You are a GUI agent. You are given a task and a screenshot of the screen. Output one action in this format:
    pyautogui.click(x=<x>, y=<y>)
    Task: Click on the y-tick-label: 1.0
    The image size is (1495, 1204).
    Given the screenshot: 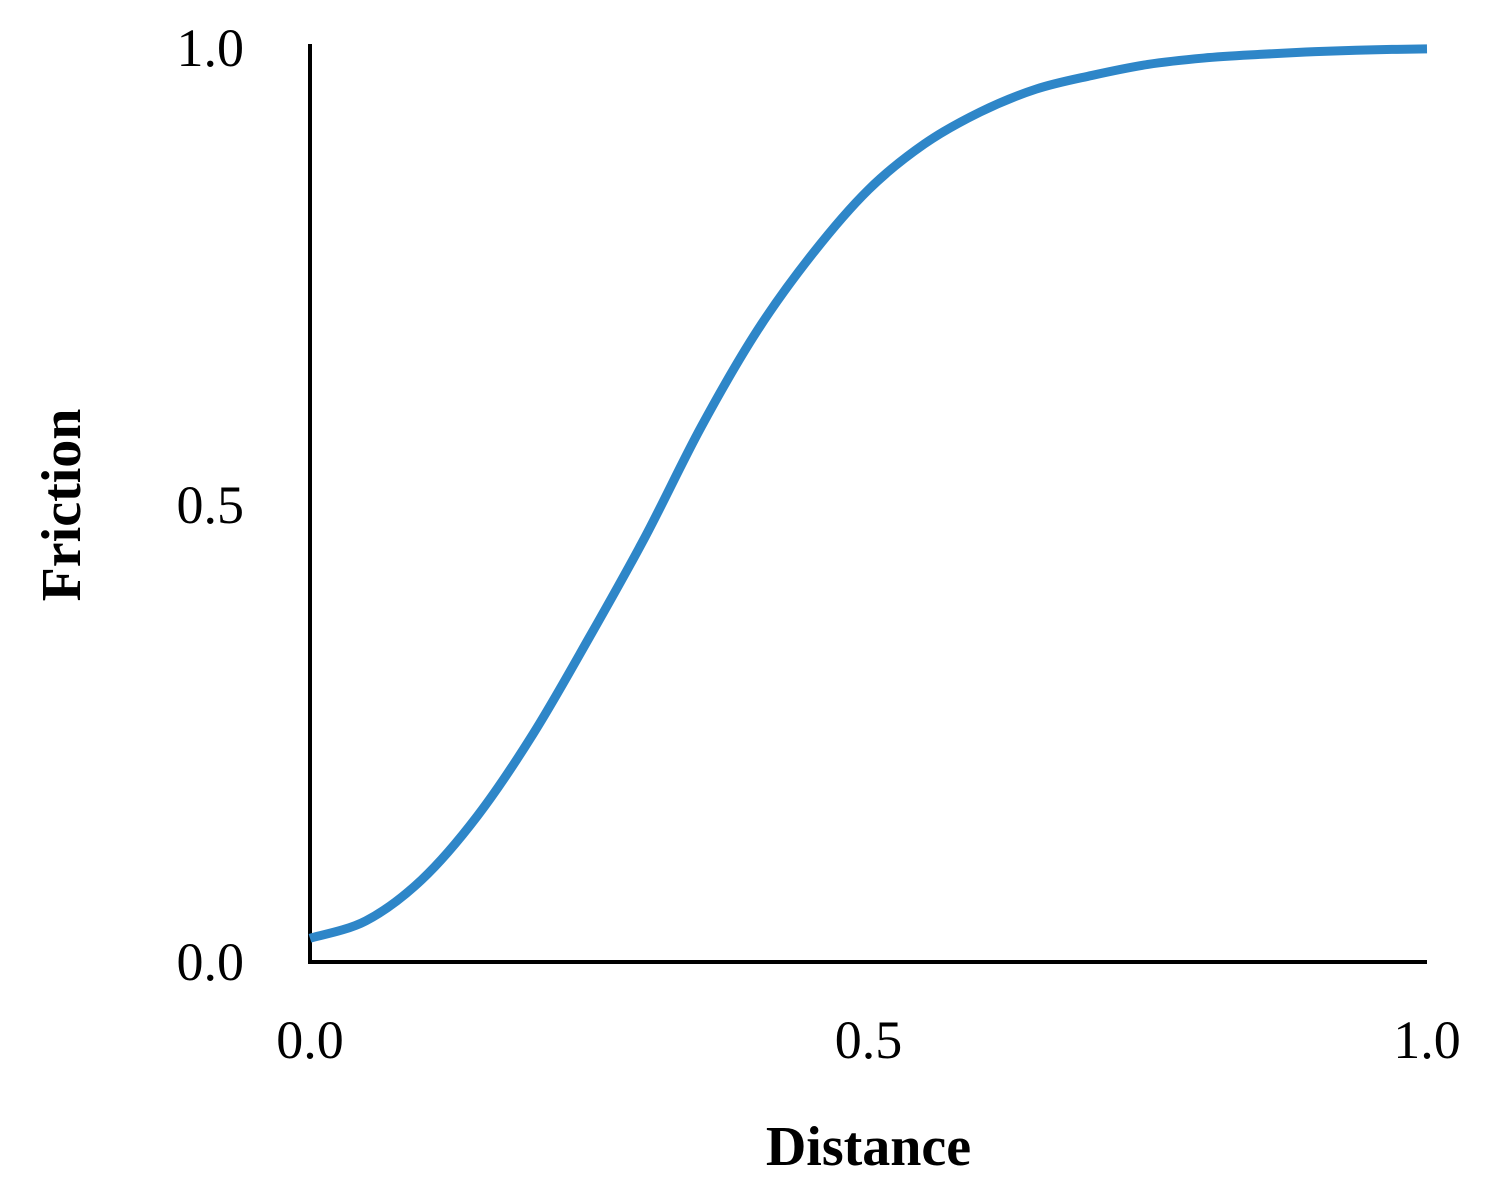 What is the action you would take?
    pyautogui.click(x=211, y=48)
    